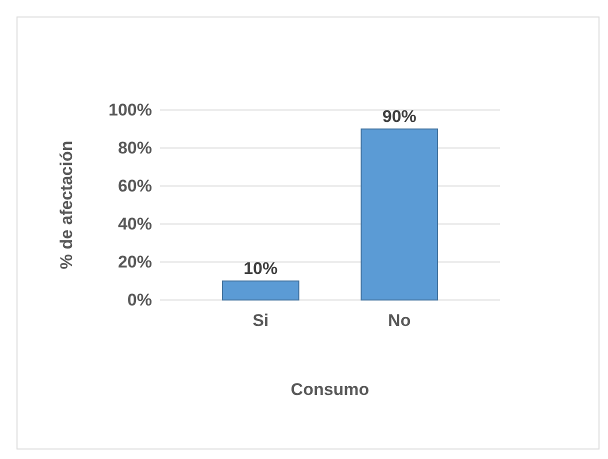  Describe the element at coordinates (135, 148) in the screenshot. I see `y-tick-label: 80%` at that location.